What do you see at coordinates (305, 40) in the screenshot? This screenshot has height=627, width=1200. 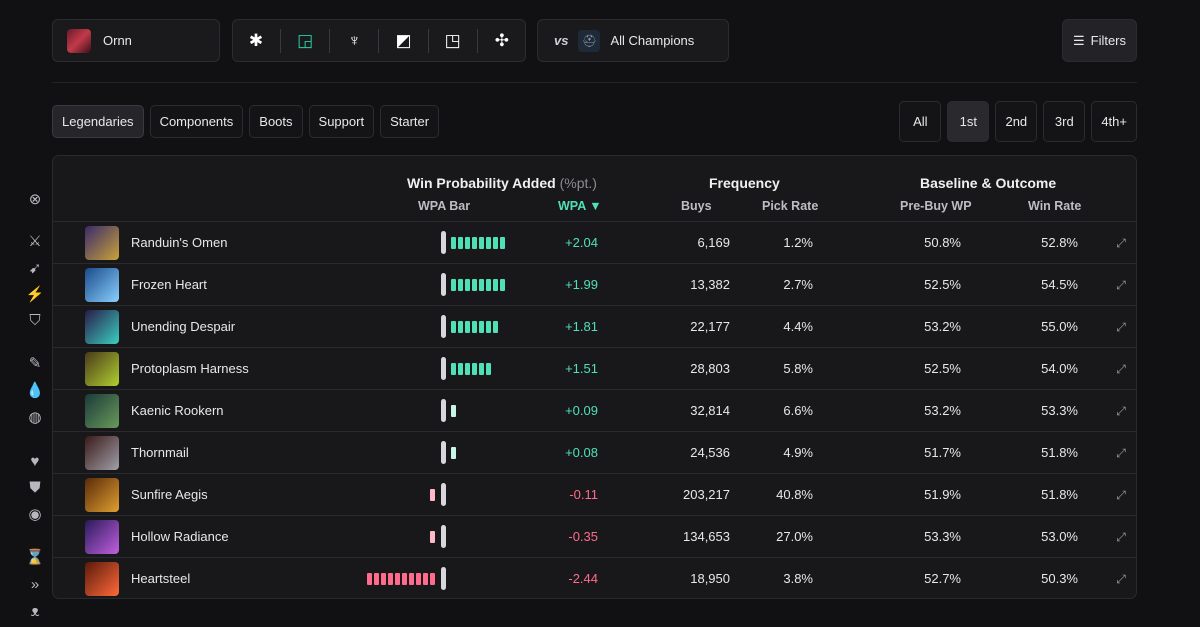 I see `top-lane-icon: ◲` at bounding box center [305, 40].